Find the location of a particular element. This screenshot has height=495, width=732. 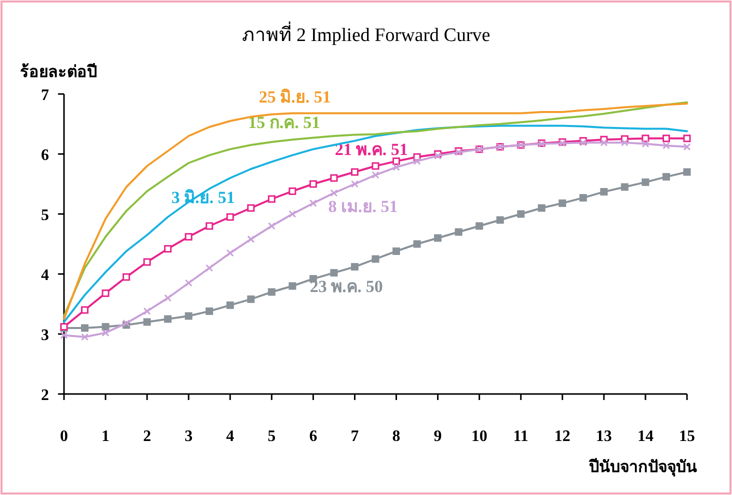

x-tick-label: 3 is located at coordinates (188, 436).